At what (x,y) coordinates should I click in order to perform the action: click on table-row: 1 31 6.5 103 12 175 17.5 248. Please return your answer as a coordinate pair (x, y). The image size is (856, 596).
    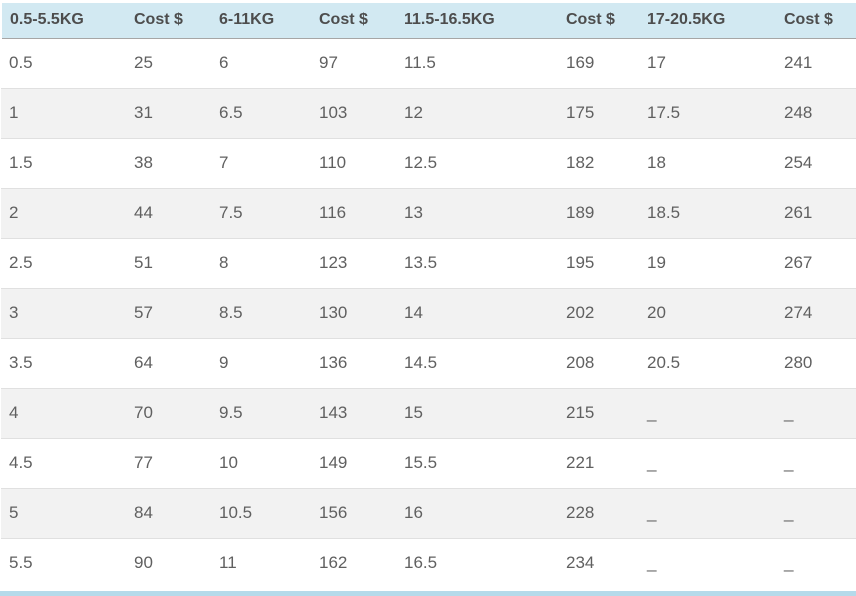
    Looking at the image, I should click on (428, 112).